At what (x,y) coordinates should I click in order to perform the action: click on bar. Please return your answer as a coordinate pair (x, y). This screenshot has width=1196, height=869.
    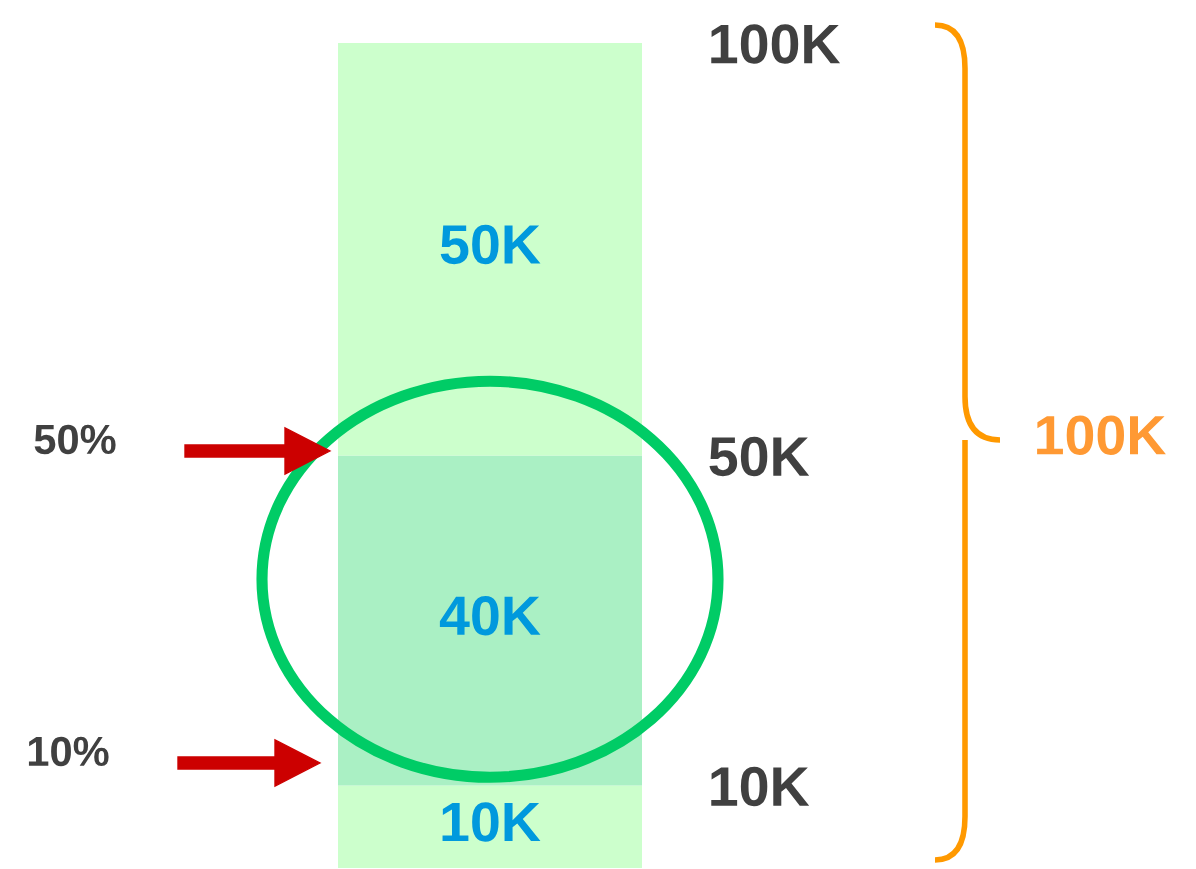
    Looking at the image, I should click on (490, 826).